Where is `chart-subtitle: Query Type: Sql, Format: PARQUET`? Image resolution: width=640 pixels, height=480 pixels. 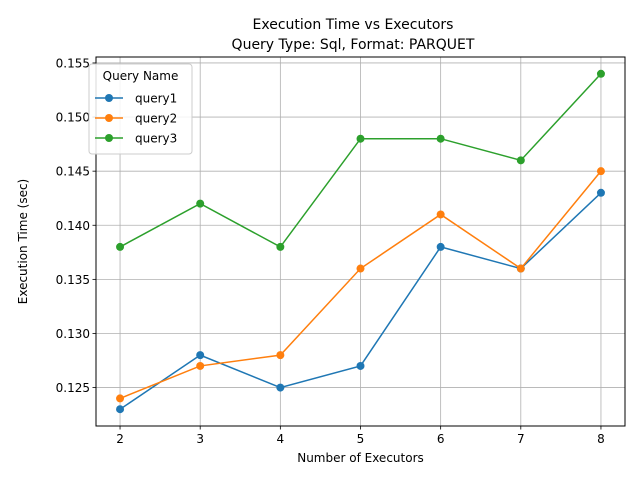
chart-subtitle: Query Type: Sql, Format: PARQUET is located at coordinates (353, 45).